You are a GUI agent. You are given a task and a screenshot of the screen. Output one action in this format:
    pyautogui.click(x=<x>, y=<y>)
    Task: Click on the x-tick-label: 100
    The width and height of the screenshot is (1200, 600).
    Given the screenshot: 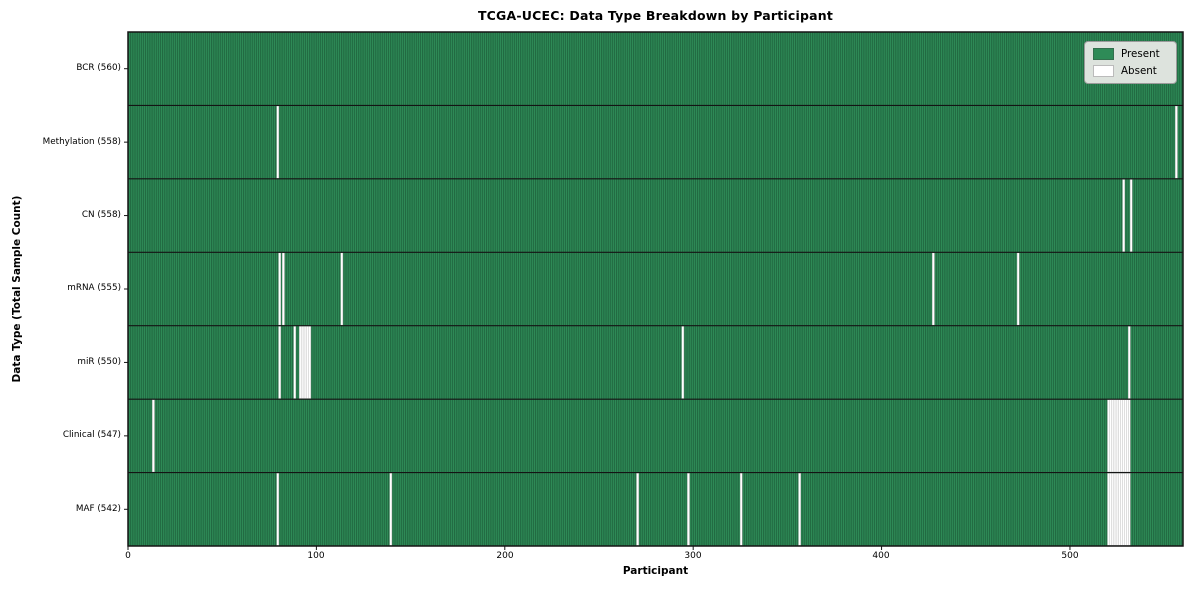 What is the action you would take?
    pyautogui.click(x=316, y=556)
    